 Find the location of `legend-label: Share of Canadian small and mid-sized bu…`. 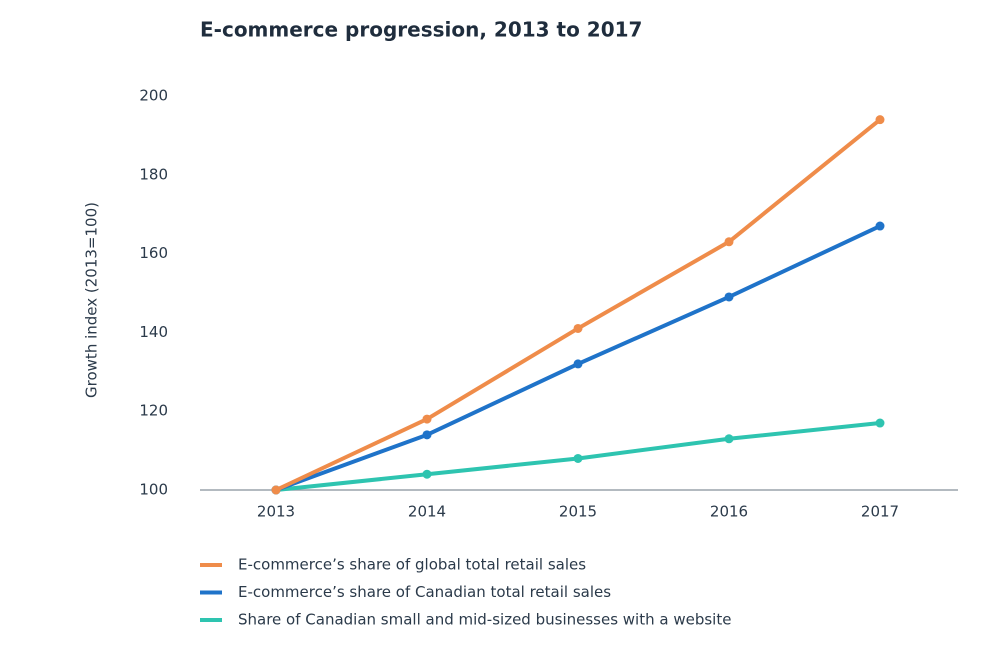

legend-label: Share of Canadian small and mid-sized bu… is located at coordinates (484, 620).